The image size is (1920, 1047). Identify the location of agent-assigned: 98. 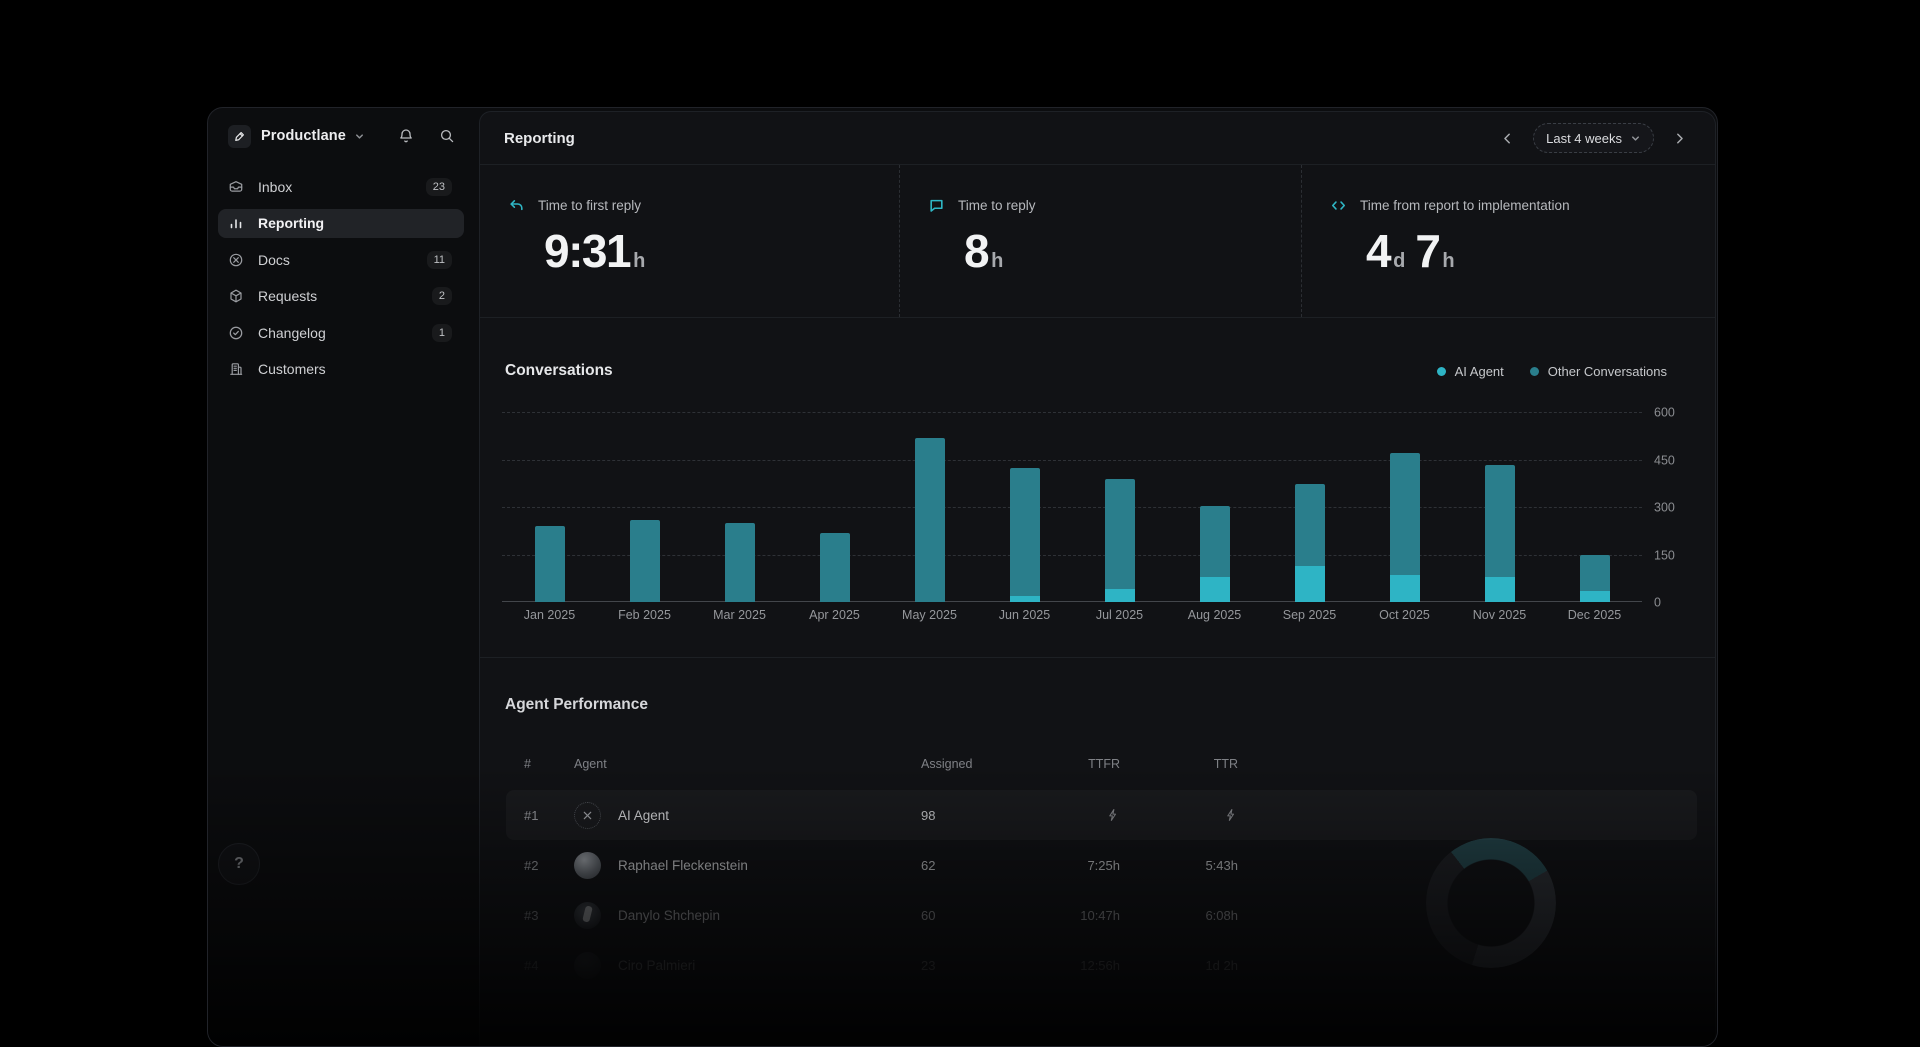
(928, 815).